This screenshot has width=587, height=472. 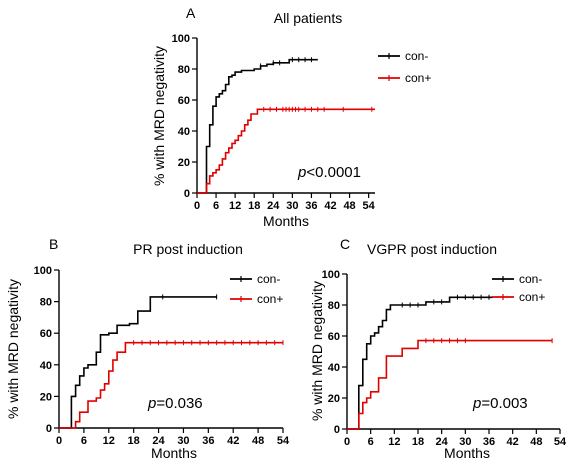 I want to click on panel-letter: C, so click(x=345, y=244).